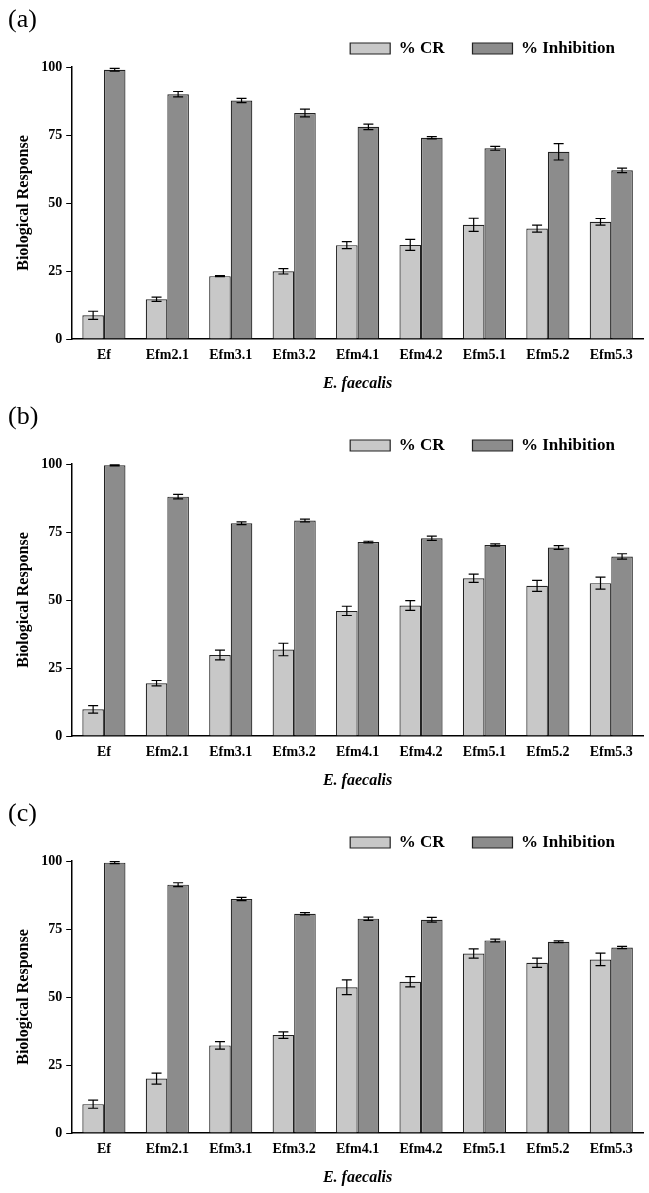 The height and width of the screenshot is (1193, 649). I want to click on chart-title: (b), so click(23, 416).